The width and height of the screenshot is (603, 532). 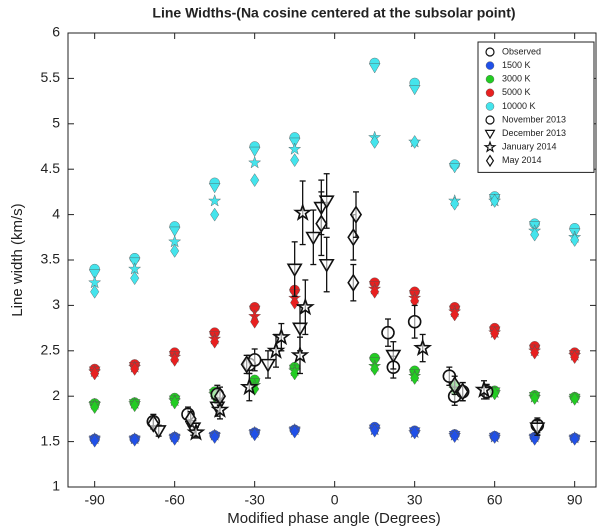 What do you see at coordinates (56, 123) in the screenshot?
I see `y-tick-label: 5` at bounding box center [56, 123].